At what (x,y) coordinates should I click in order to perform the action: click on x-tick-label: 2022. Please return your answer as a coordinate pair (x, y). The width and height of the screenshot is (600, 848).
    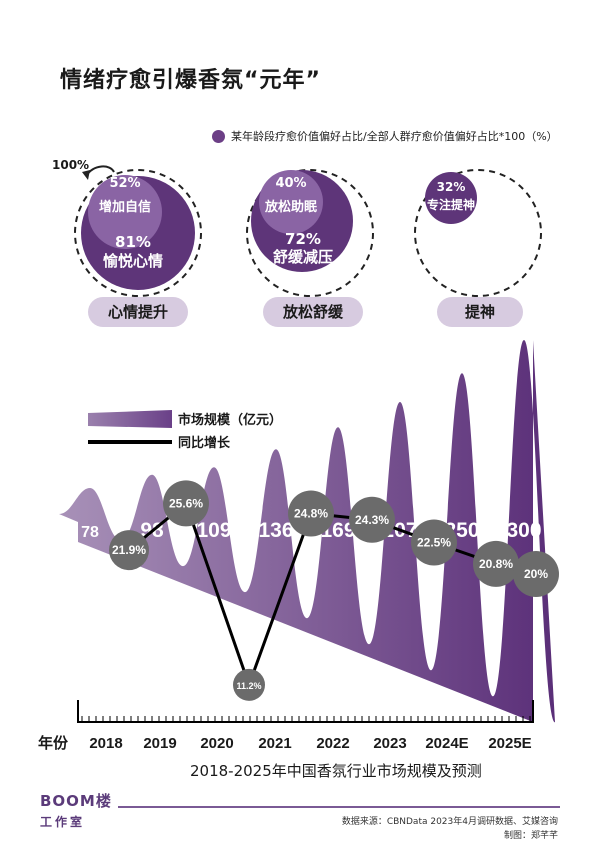
    Looking at the image, I should click on (332, 743).